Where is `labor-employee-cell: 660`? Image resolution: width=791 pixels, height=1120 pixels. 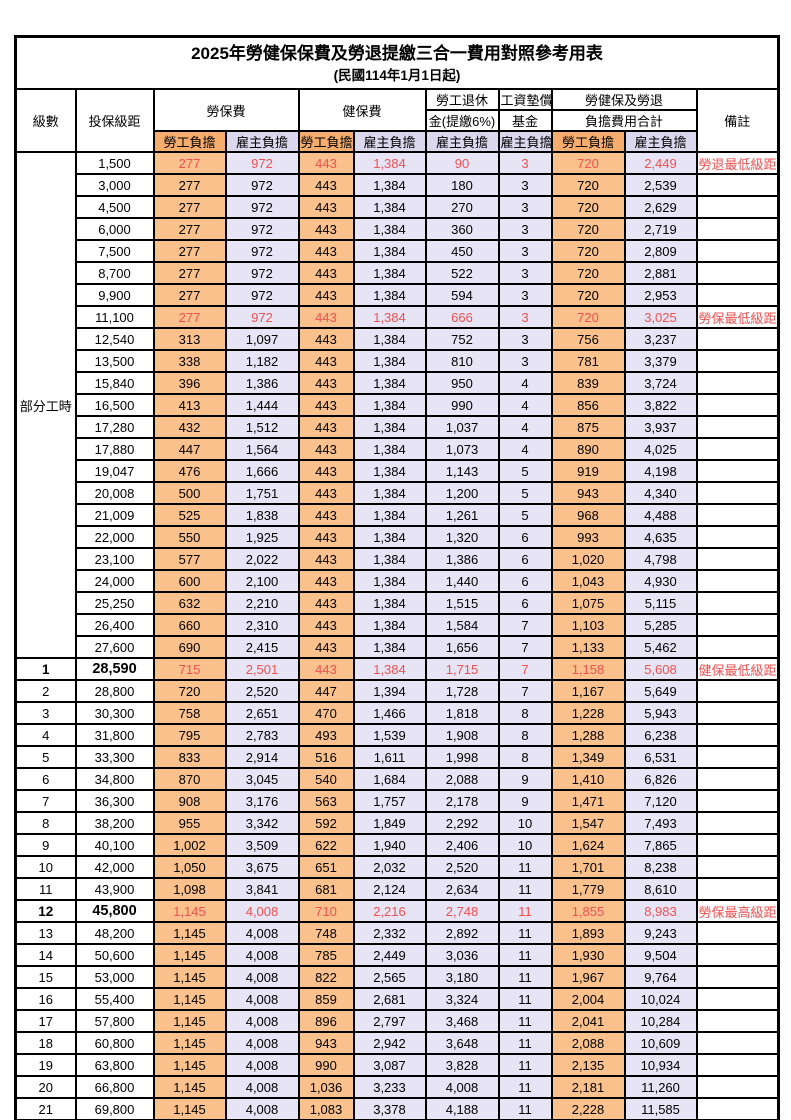 labor-employee-cell: 660 is located at coordinates (189, 625).